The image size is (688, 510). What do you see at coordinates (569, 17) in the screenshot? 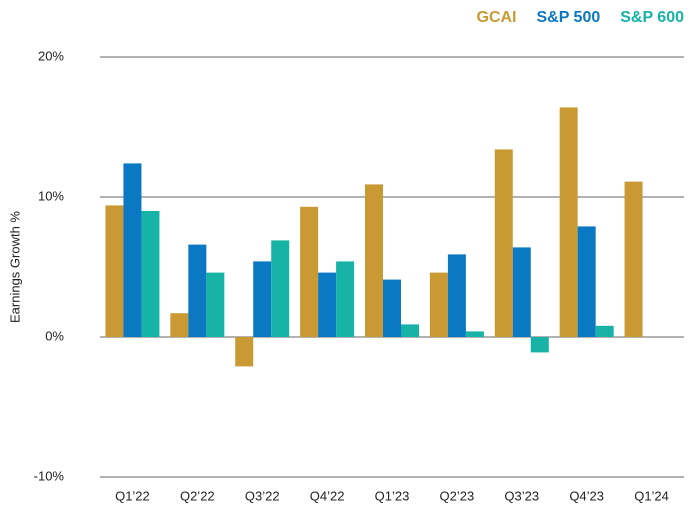
I see `legend-entry: S&P 500` at bounding box center [569, 17].